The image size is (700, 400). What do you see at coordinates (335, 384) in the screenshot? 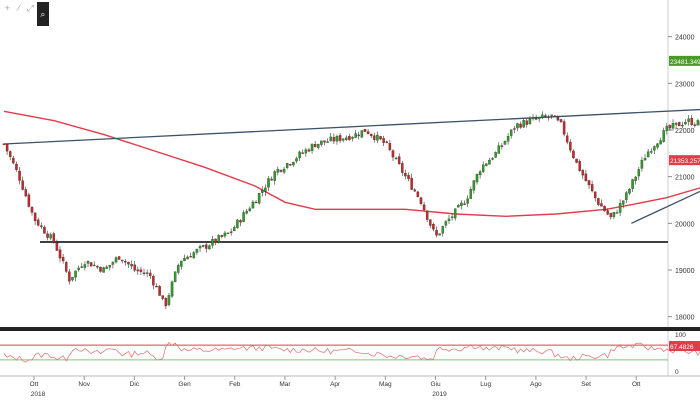
I see `x-month-label: Apr` at bounding box center [335, 384].